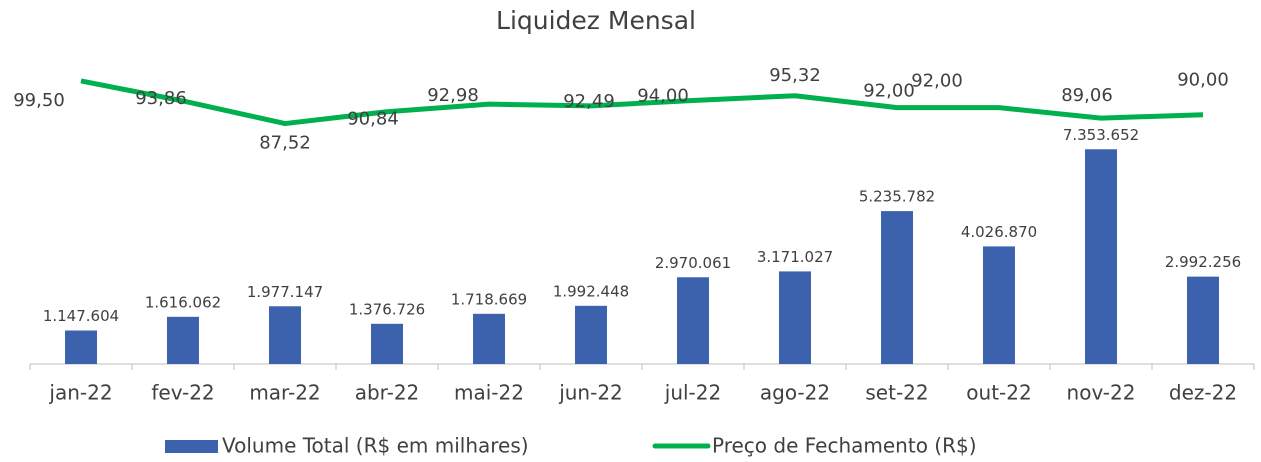  I want to click on bar-value-label: 1.977.147, so click(285, 292).